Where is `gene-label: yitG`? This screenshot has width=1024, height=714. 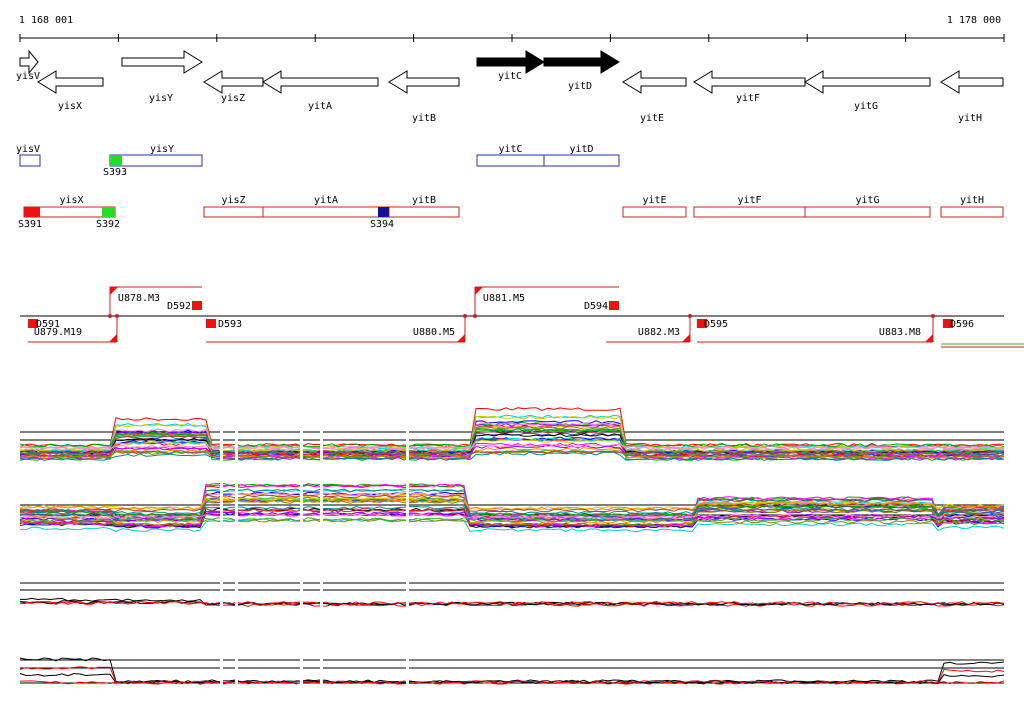
gene-label: yitG is located at coordinates (866, 106).